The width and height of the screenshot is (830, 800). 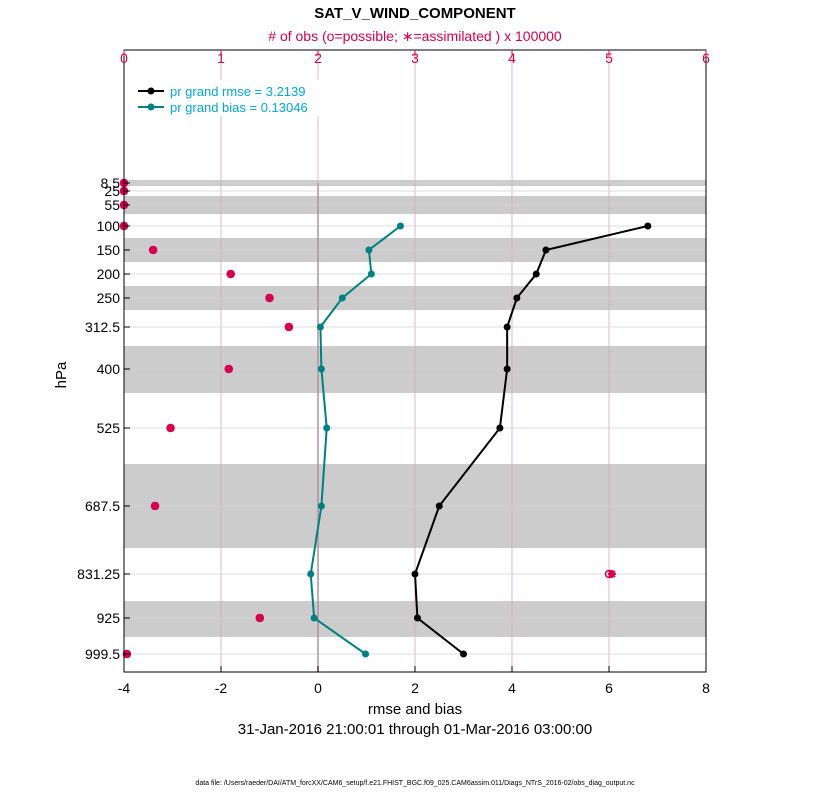 What do you see at coordinates (415, 688) in the screenshot?
I see `x-tick-label: 2` at bounding box center [415, 688].